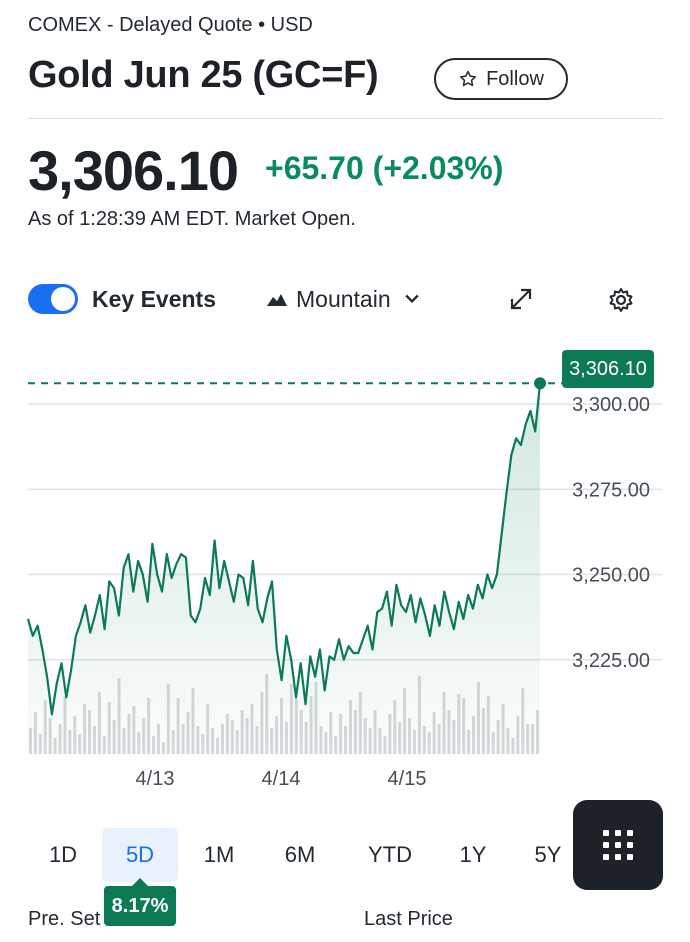 The height and width of the screenshot is (942, 690). What do you see at coordinates (133, 170) in the screenshot?
I see `current-price: 3,306.10` at bounding box center [133, 170].